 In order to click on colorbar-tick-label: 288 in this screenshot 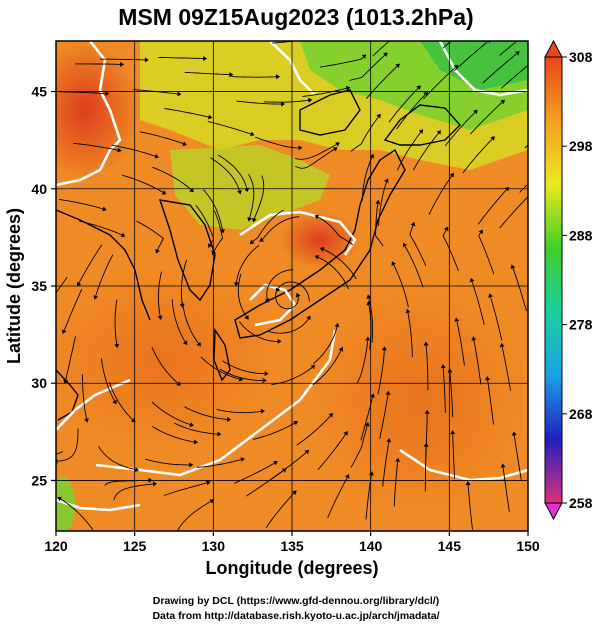, I will do `click(581, 235)`.